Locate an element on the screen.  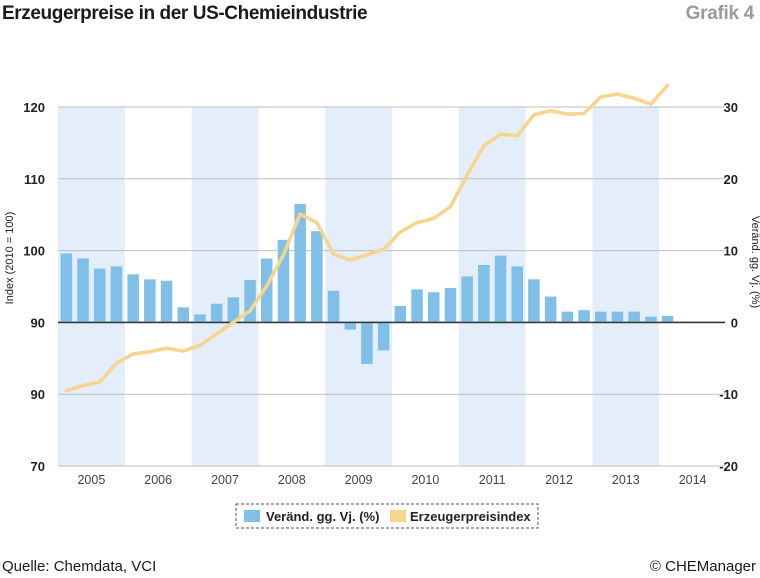
bar-2013Q1 is located at coordinates (601, 317).